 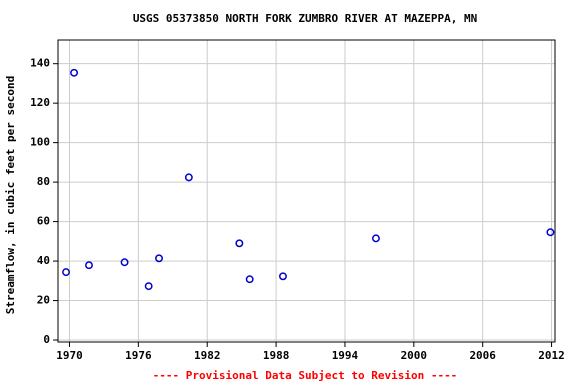 I want to click on y-axis-label: Streamflow, in cubic feet per second, so click(x=10, y=195).